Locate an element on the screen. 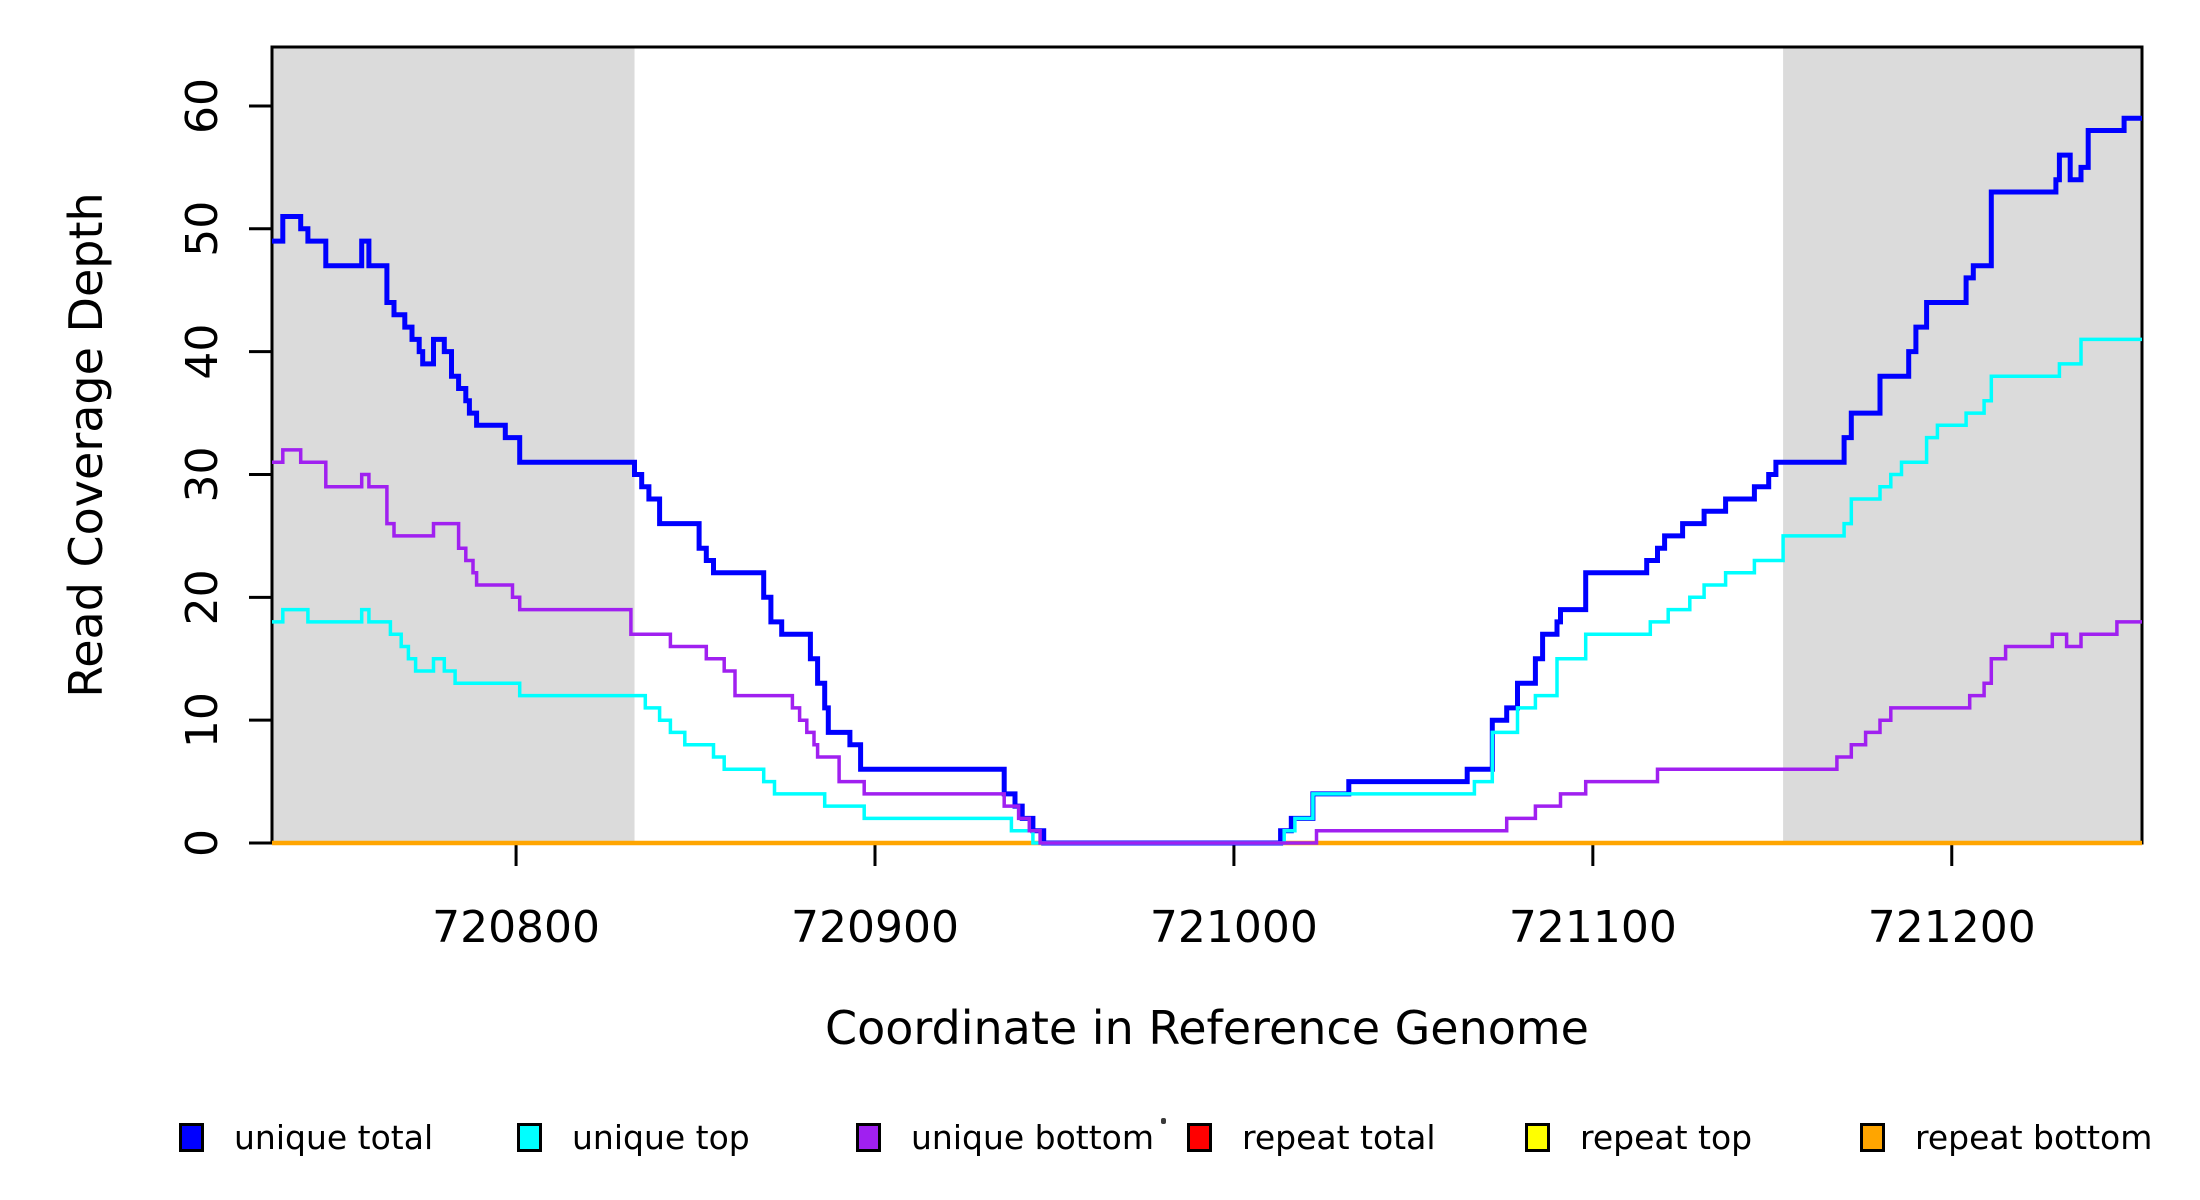 This screenshot has width=2200, height=1200. y-tick-label: 0 is located at coordinates (202, 843).